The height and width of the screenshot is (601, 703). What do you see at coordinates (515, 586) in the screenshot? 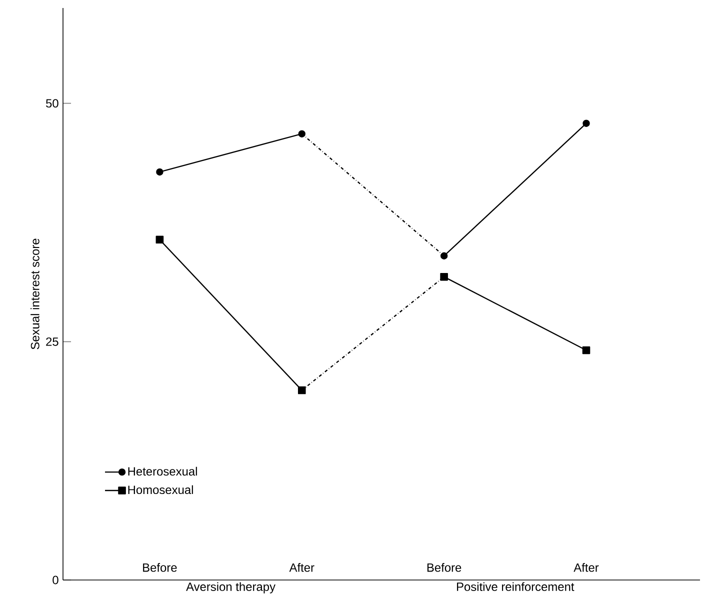
I see `text: Positive reinforcement` at bounding box center [515, 586].